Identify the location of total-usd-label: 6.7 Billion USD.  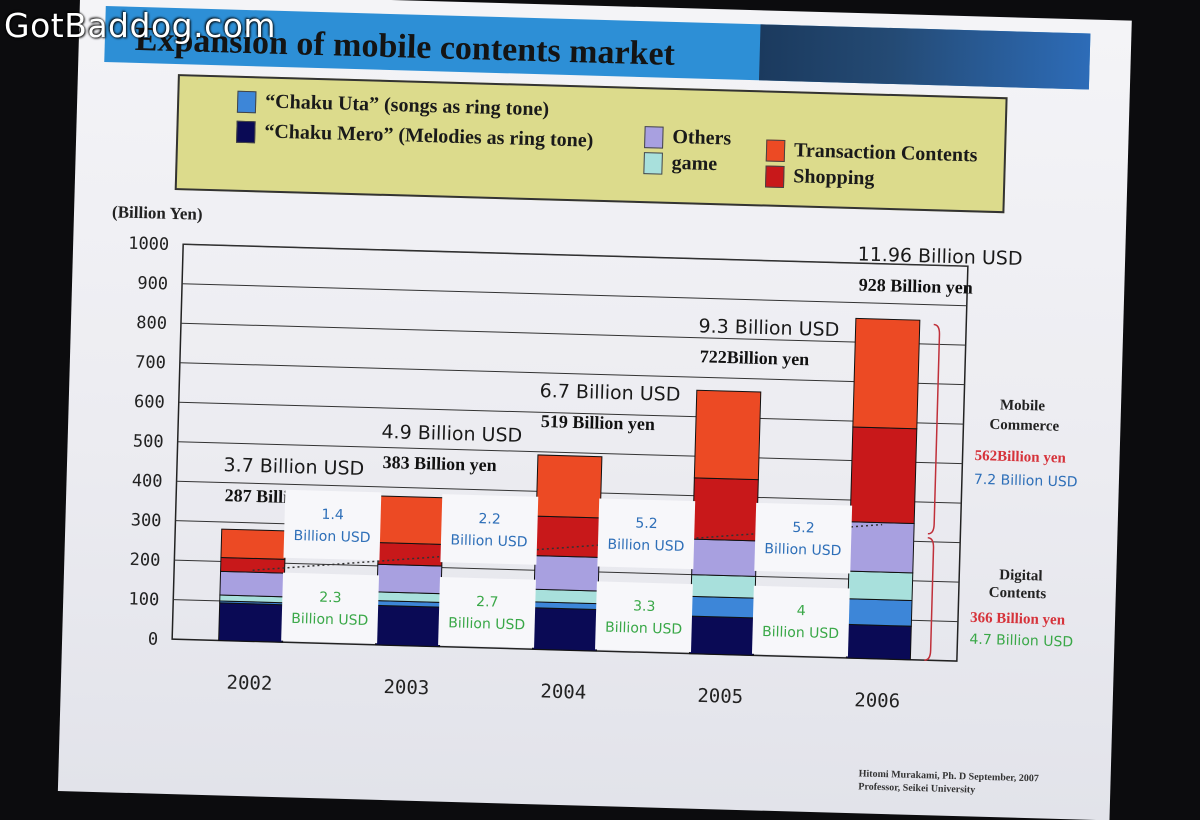
(609, 393).